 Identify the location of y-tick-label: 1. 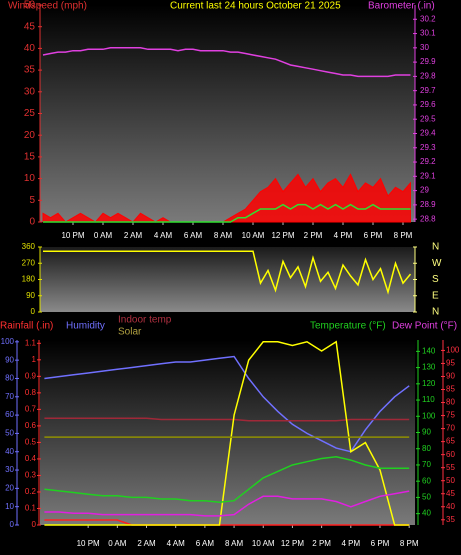
(34, 359).